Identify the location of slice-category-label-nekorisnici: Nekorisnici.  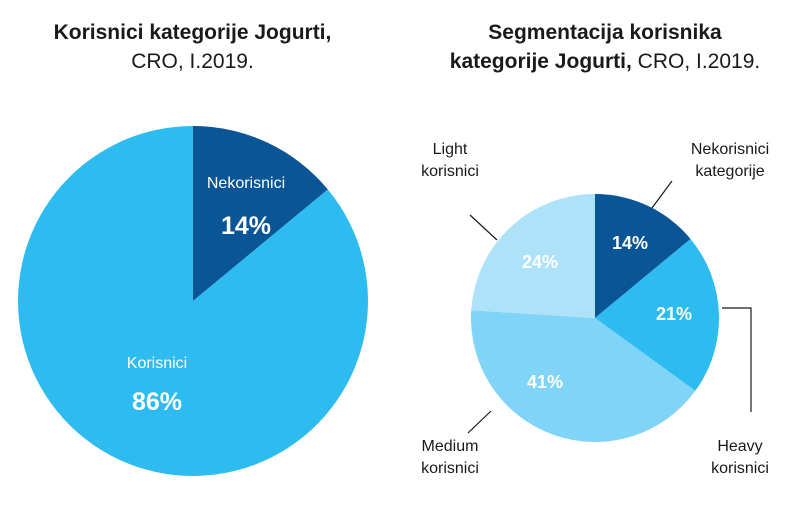
(246, 183).